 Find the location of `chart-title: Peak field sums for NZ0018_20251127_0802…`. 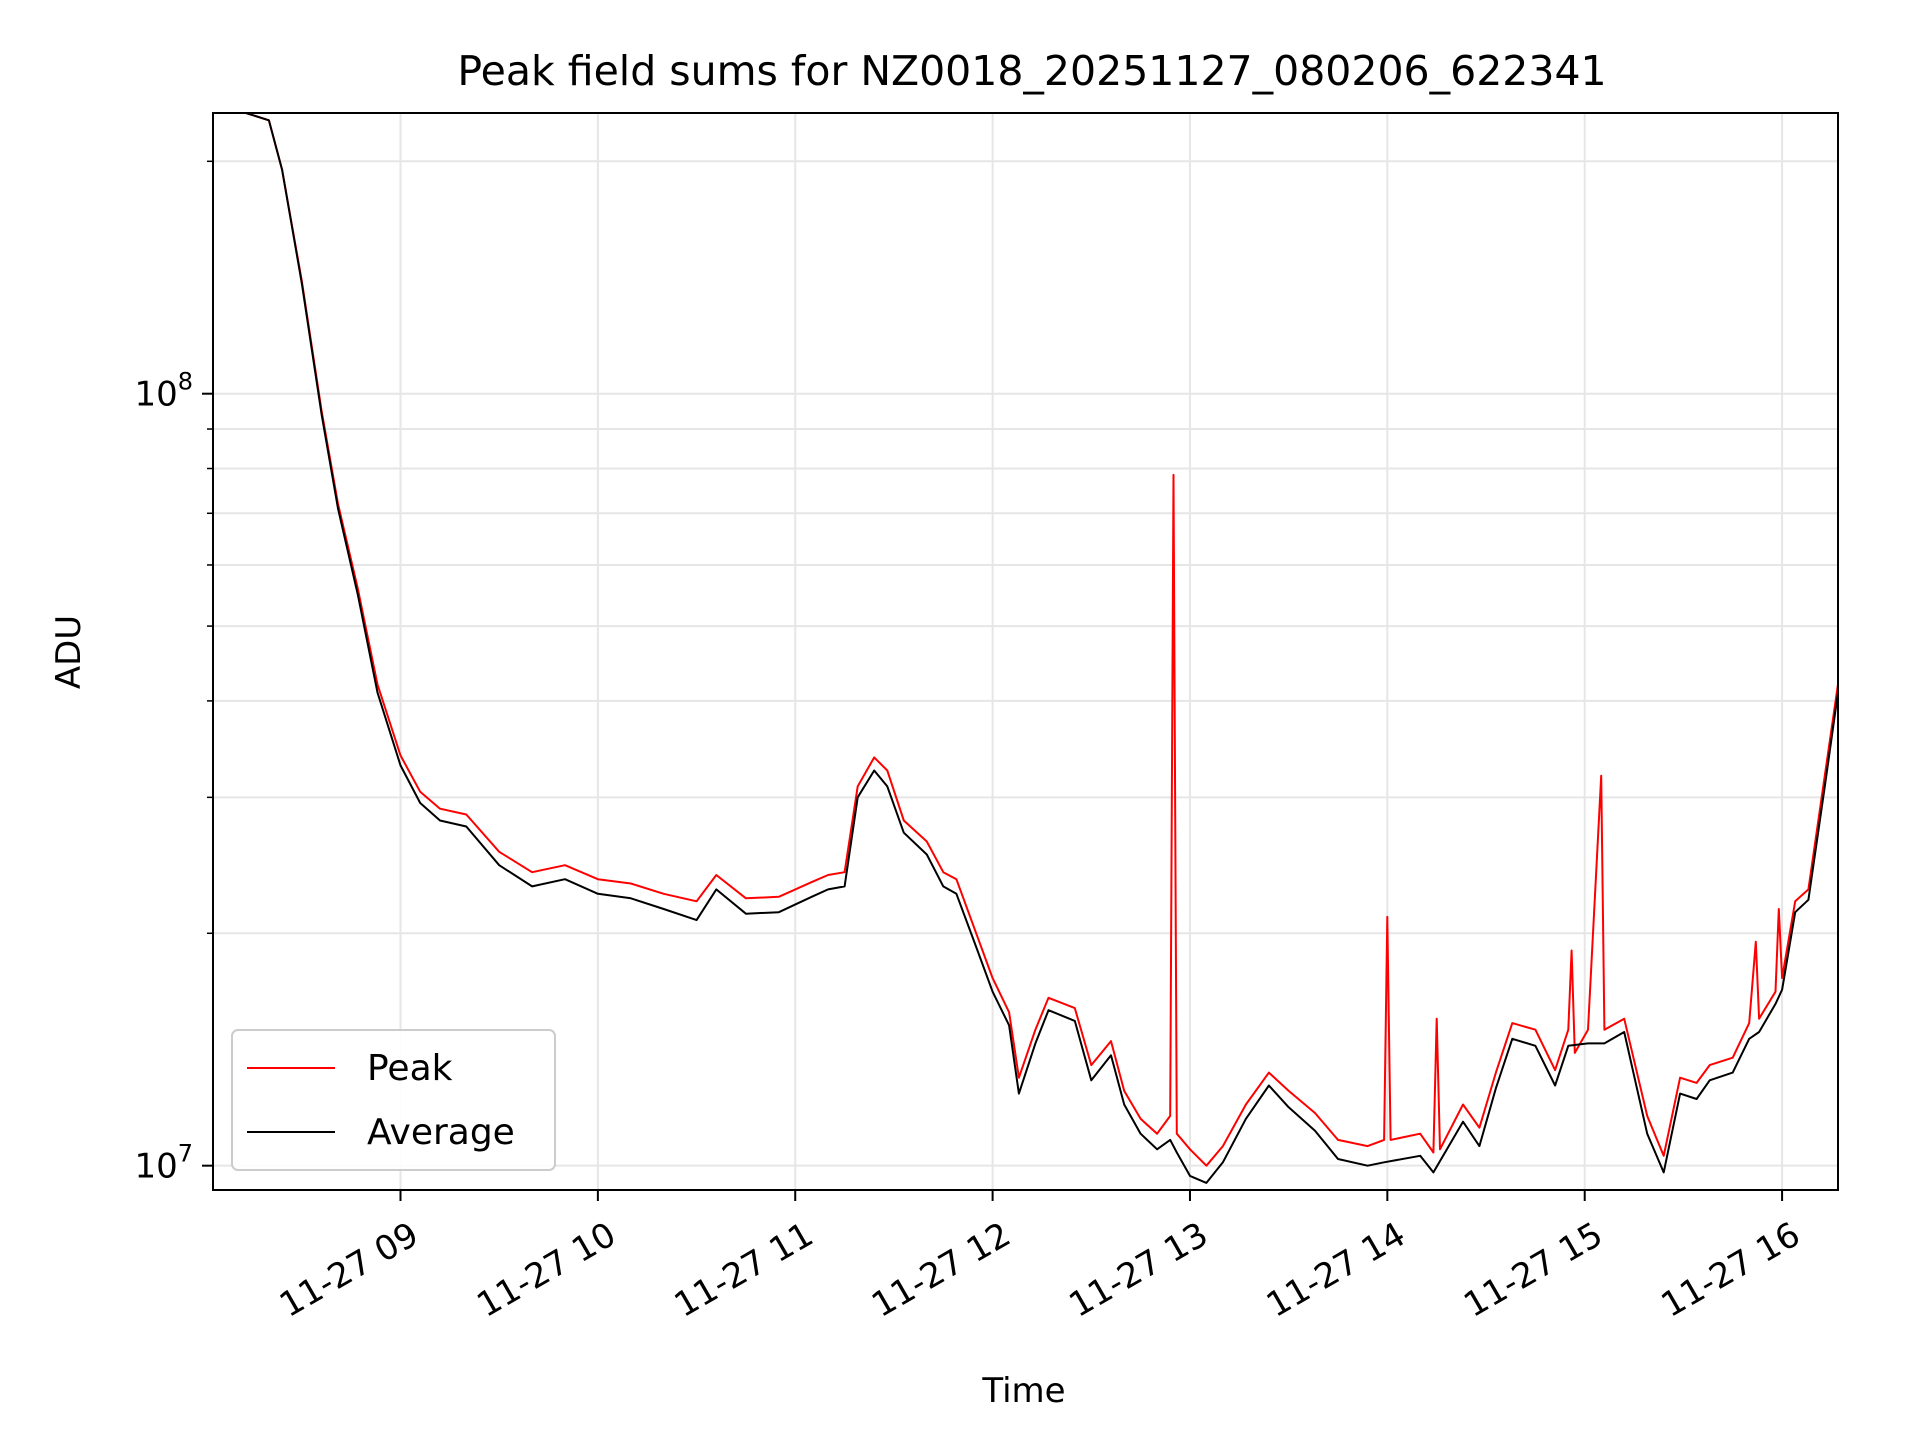

chart-title: Peak field sums for NZ0018_20251127_0802… is located at coordinates (1031, 71).